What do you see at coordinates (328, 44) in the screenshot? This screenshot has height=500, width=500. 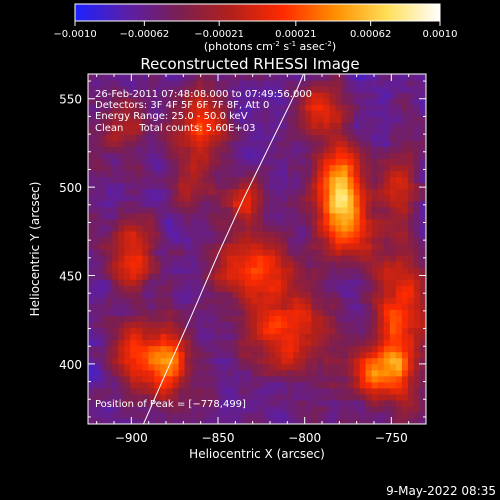 I see `colorbar-unit-exponent: -2` at bounding box center [328, 44].